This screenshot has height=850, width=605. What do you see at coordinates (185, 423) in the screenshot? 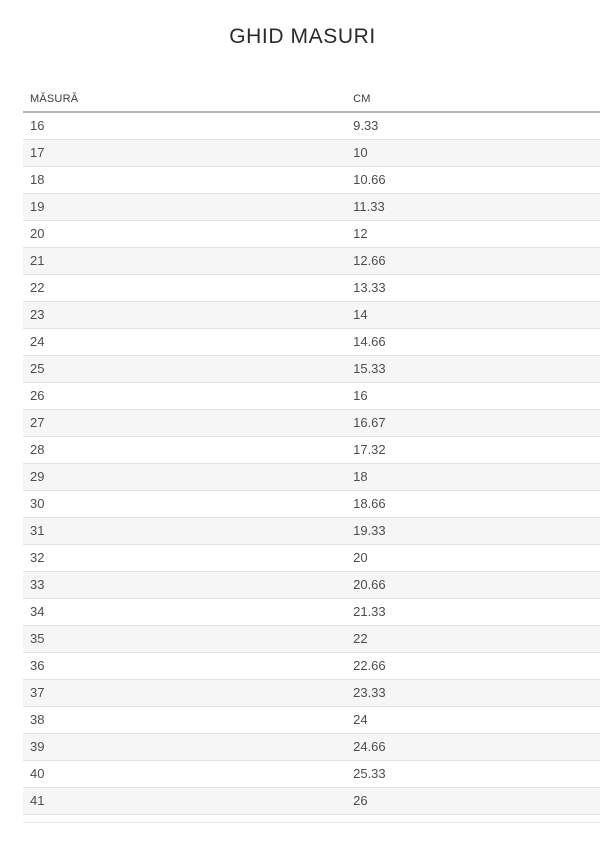
I see `size-cell: 27` at bounding box center [185, 423].